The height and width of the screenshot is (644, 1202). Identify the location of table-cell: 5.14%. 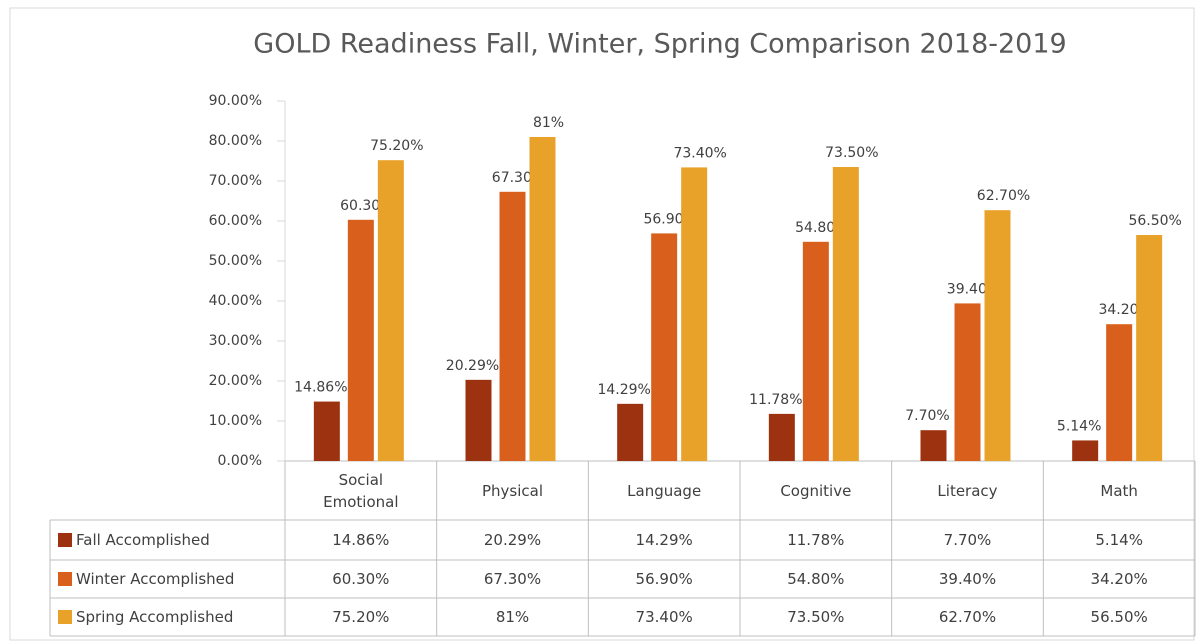
(1119, 540).